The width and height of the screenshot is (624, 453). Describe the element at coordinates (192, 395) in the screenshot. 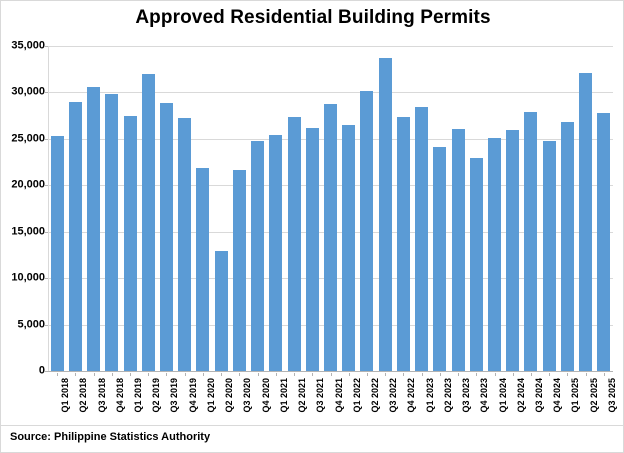

I see `x-axis-tick-label: Q4 2019` at that location.